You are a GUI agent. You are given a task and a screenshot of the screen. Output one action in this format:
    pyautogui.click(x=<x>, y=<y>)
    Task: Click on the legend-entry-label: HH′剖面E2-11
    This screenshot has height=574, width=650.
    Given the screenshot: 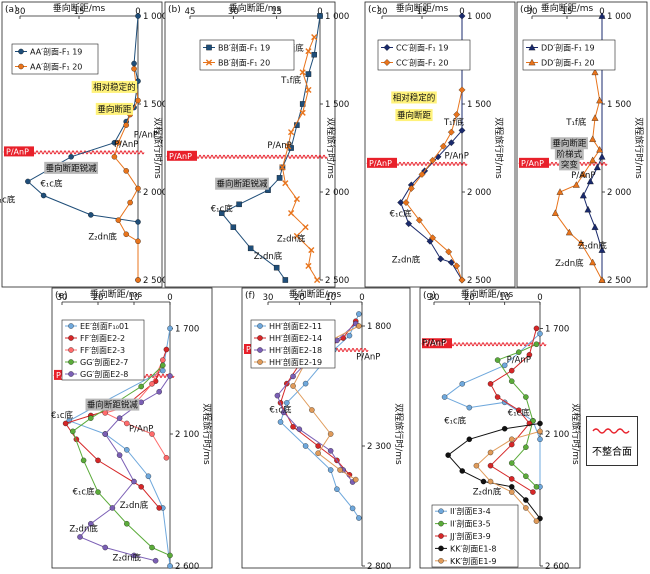 What is the action you would take?
    pyautogui.click(x=295, y=326)
    